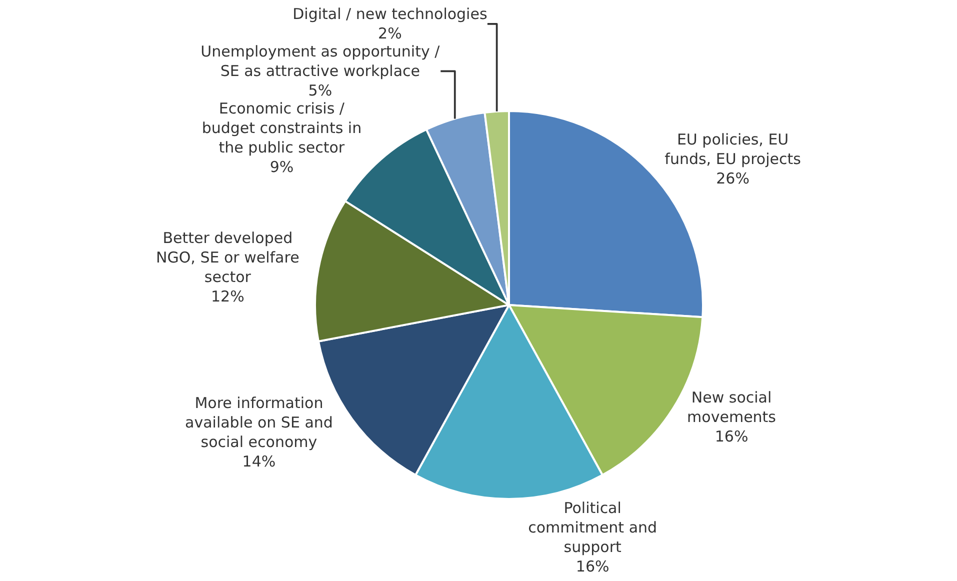 The width and height of the screenshot is (957, 581). I want to click on slice-label: Digital / new technologies, so click(390, 14).